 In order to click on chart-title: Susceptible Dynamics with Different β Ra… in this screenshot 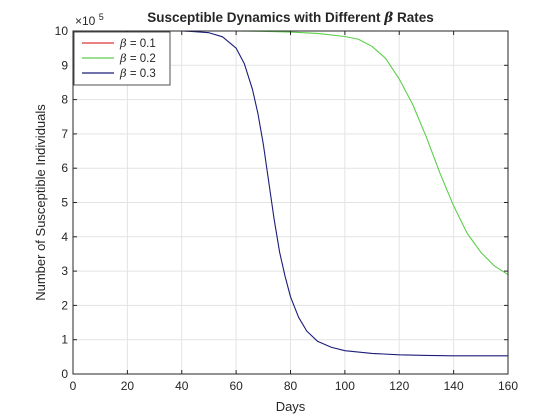, I will do `click(290, 18)`.